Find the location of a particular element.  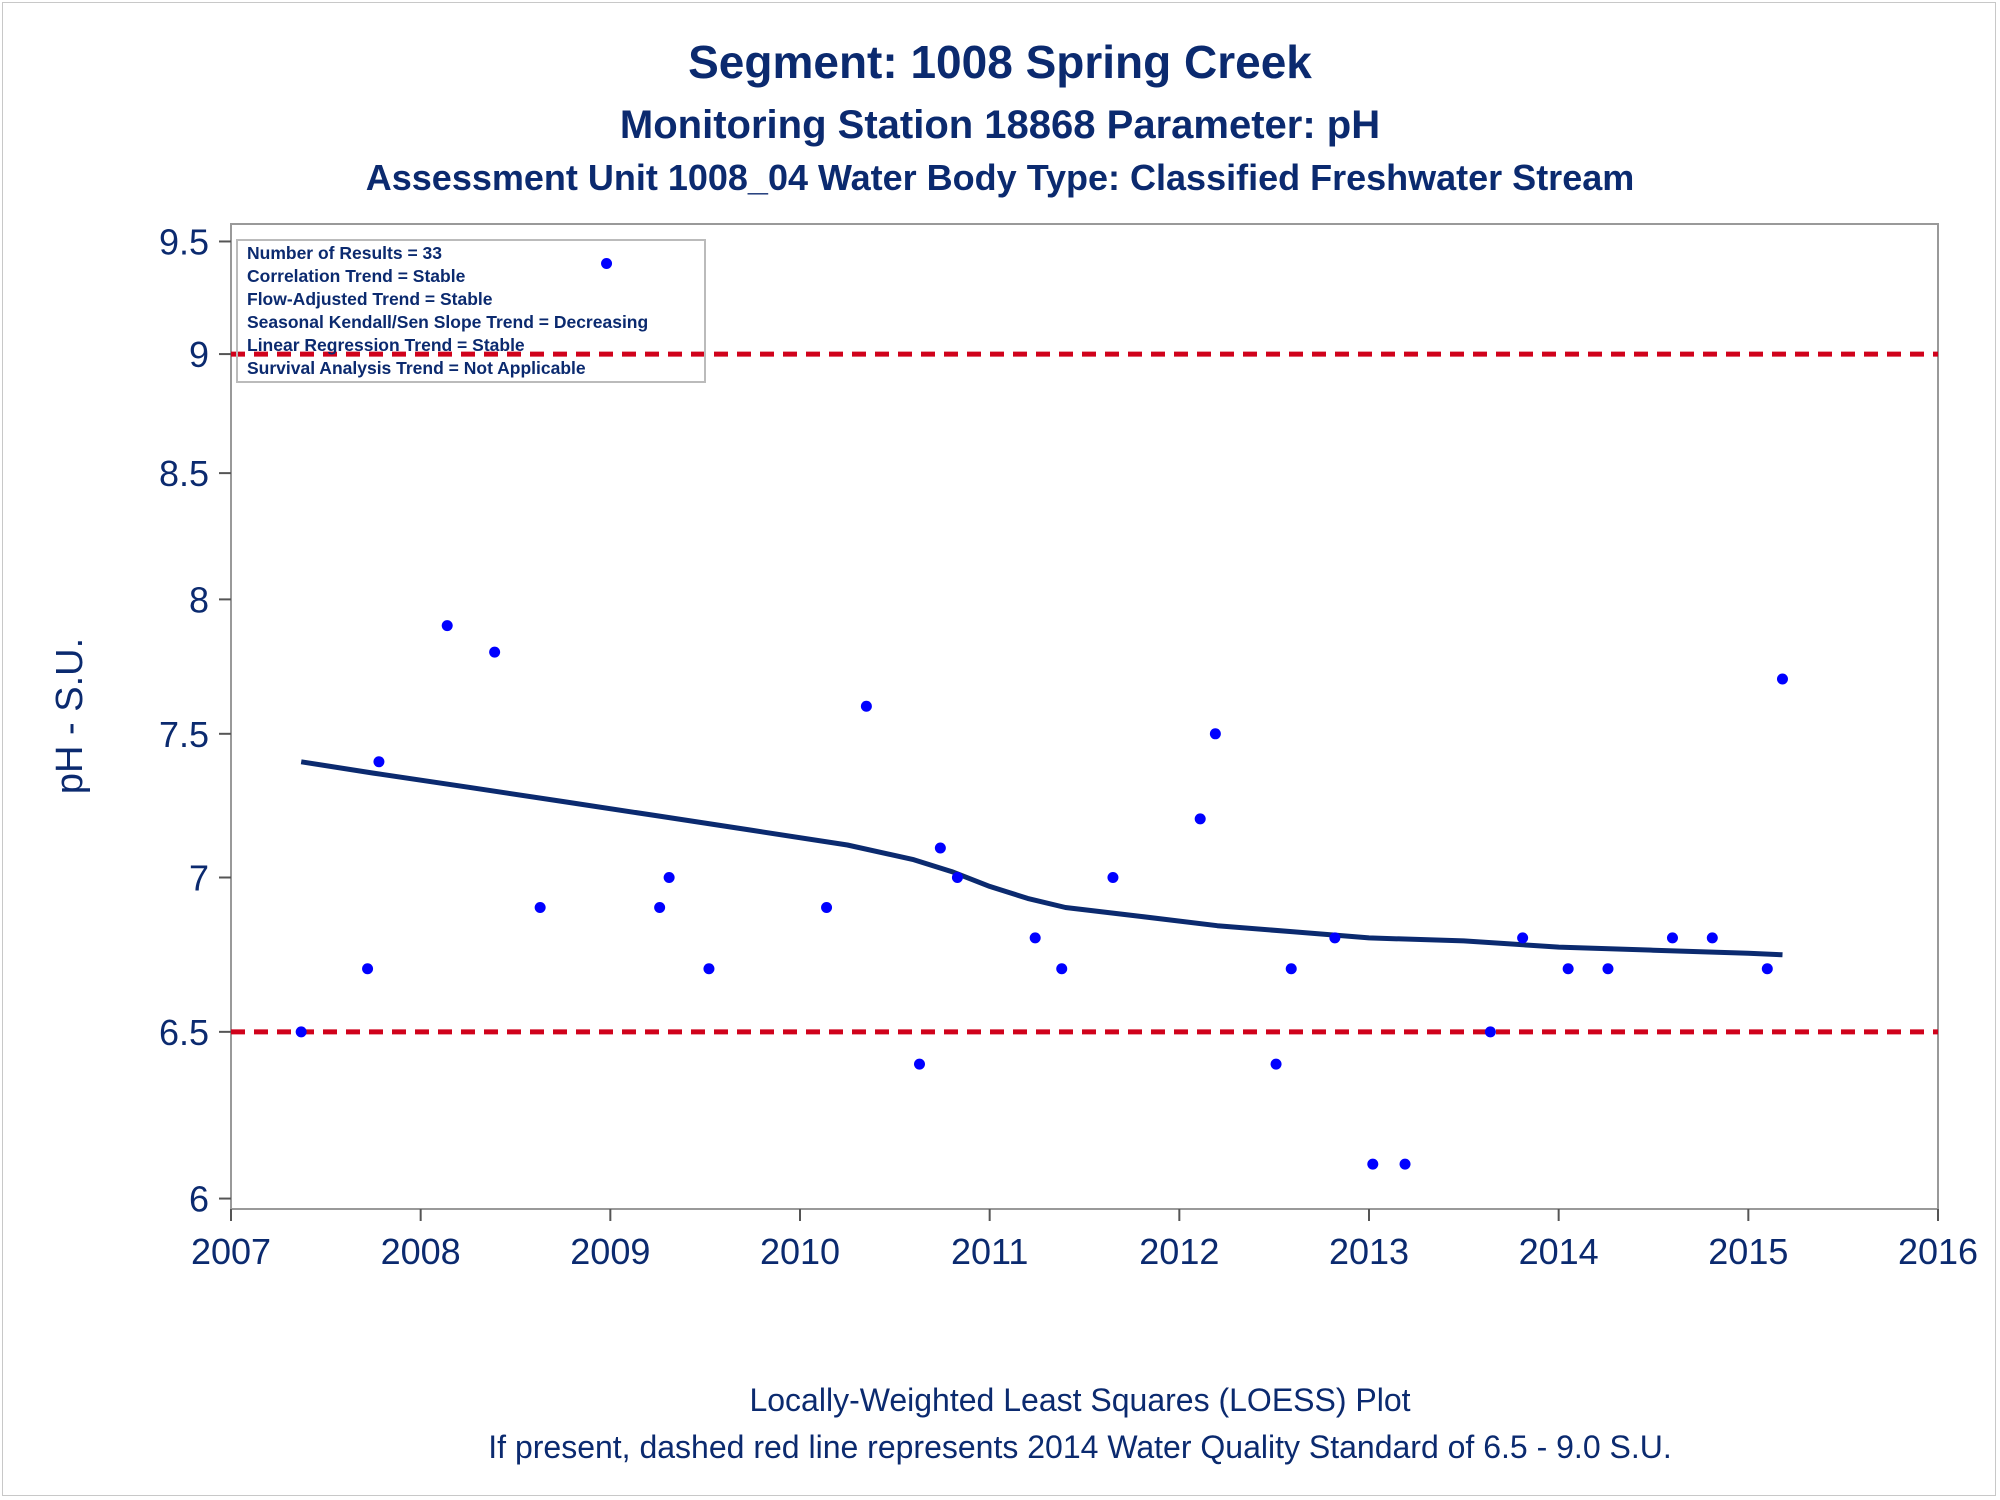

loess-curve-group is located at coordinates (1041, 858).